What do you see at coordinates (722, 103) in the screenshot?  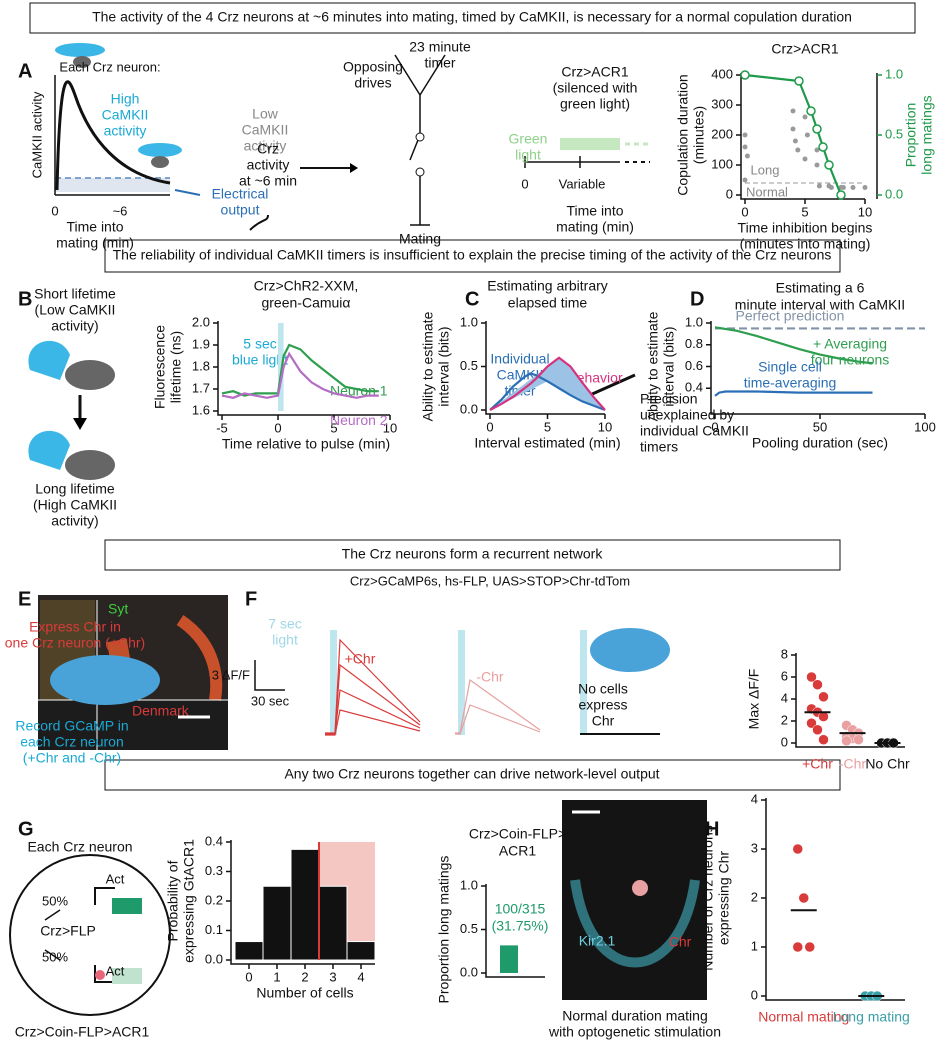 I see `y-tick-label: 300` at bounding box center [722, 103].